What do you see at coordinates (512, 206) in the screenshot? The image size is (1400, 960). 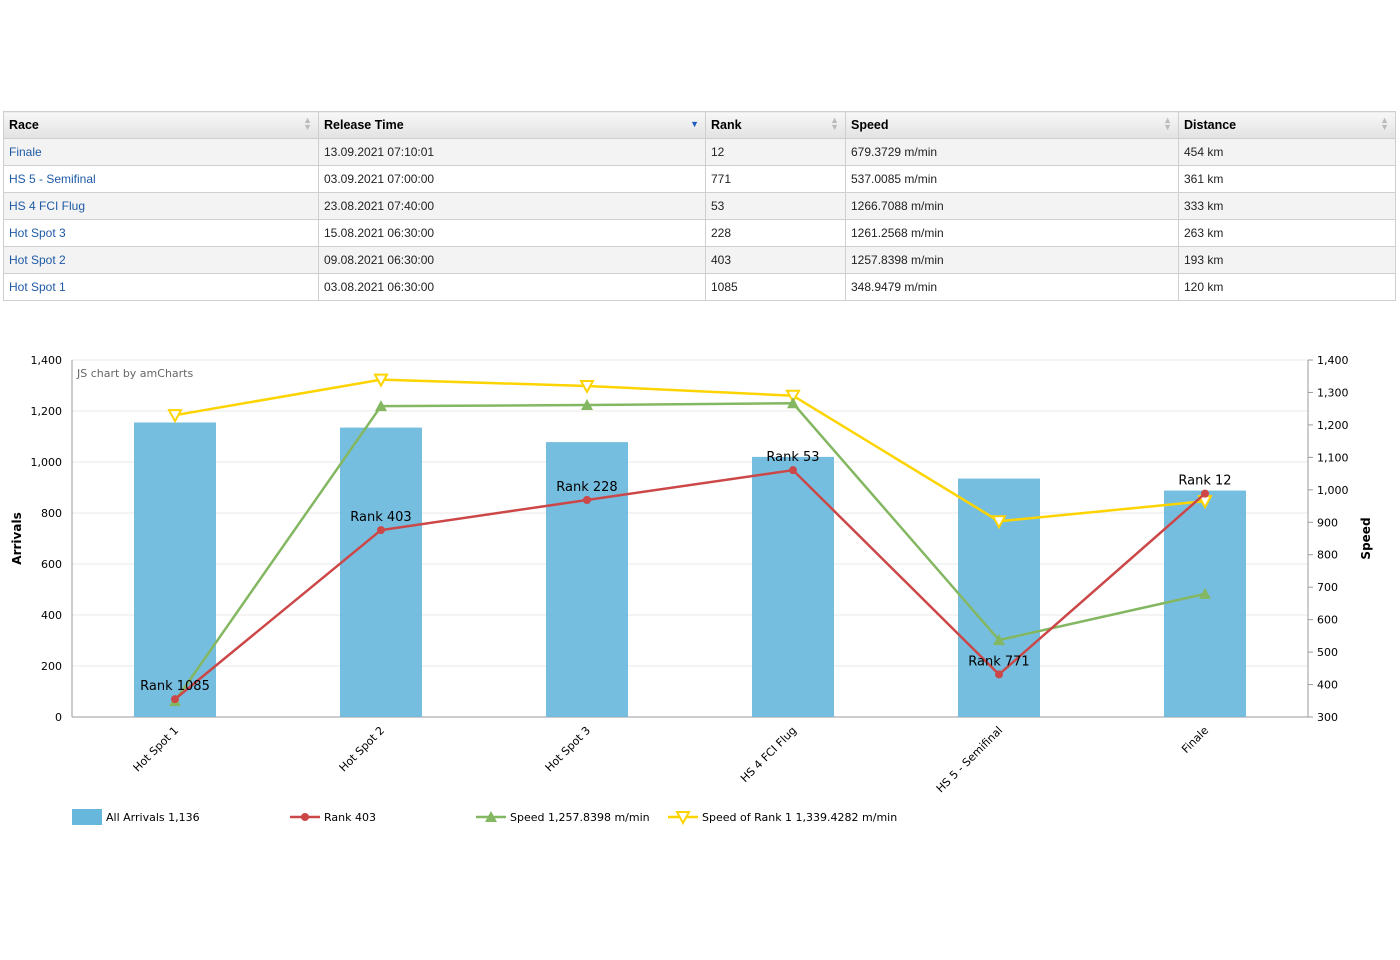 I see `release-time-cell: 23.08.2021 07:40:00` at bounding box center [512, 206].